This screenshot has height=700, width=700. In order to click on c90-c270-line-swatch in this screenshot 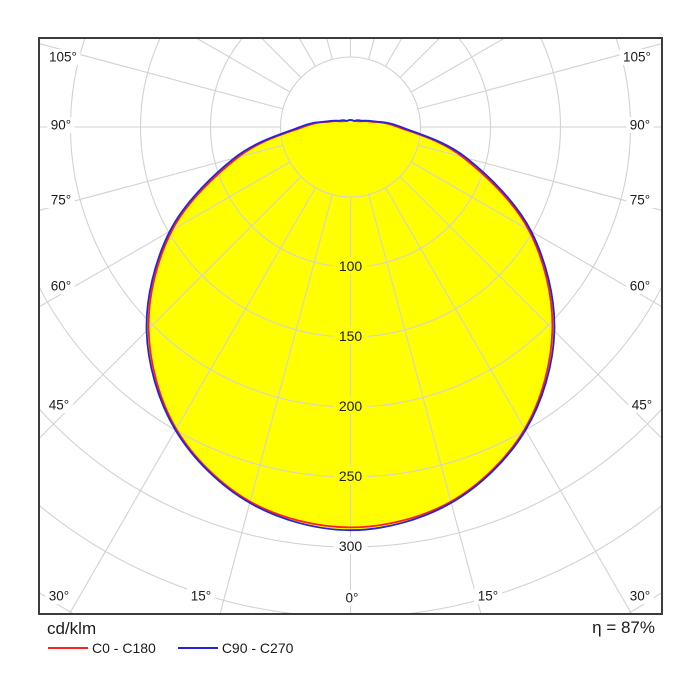, I will do `click(197, 648)`.